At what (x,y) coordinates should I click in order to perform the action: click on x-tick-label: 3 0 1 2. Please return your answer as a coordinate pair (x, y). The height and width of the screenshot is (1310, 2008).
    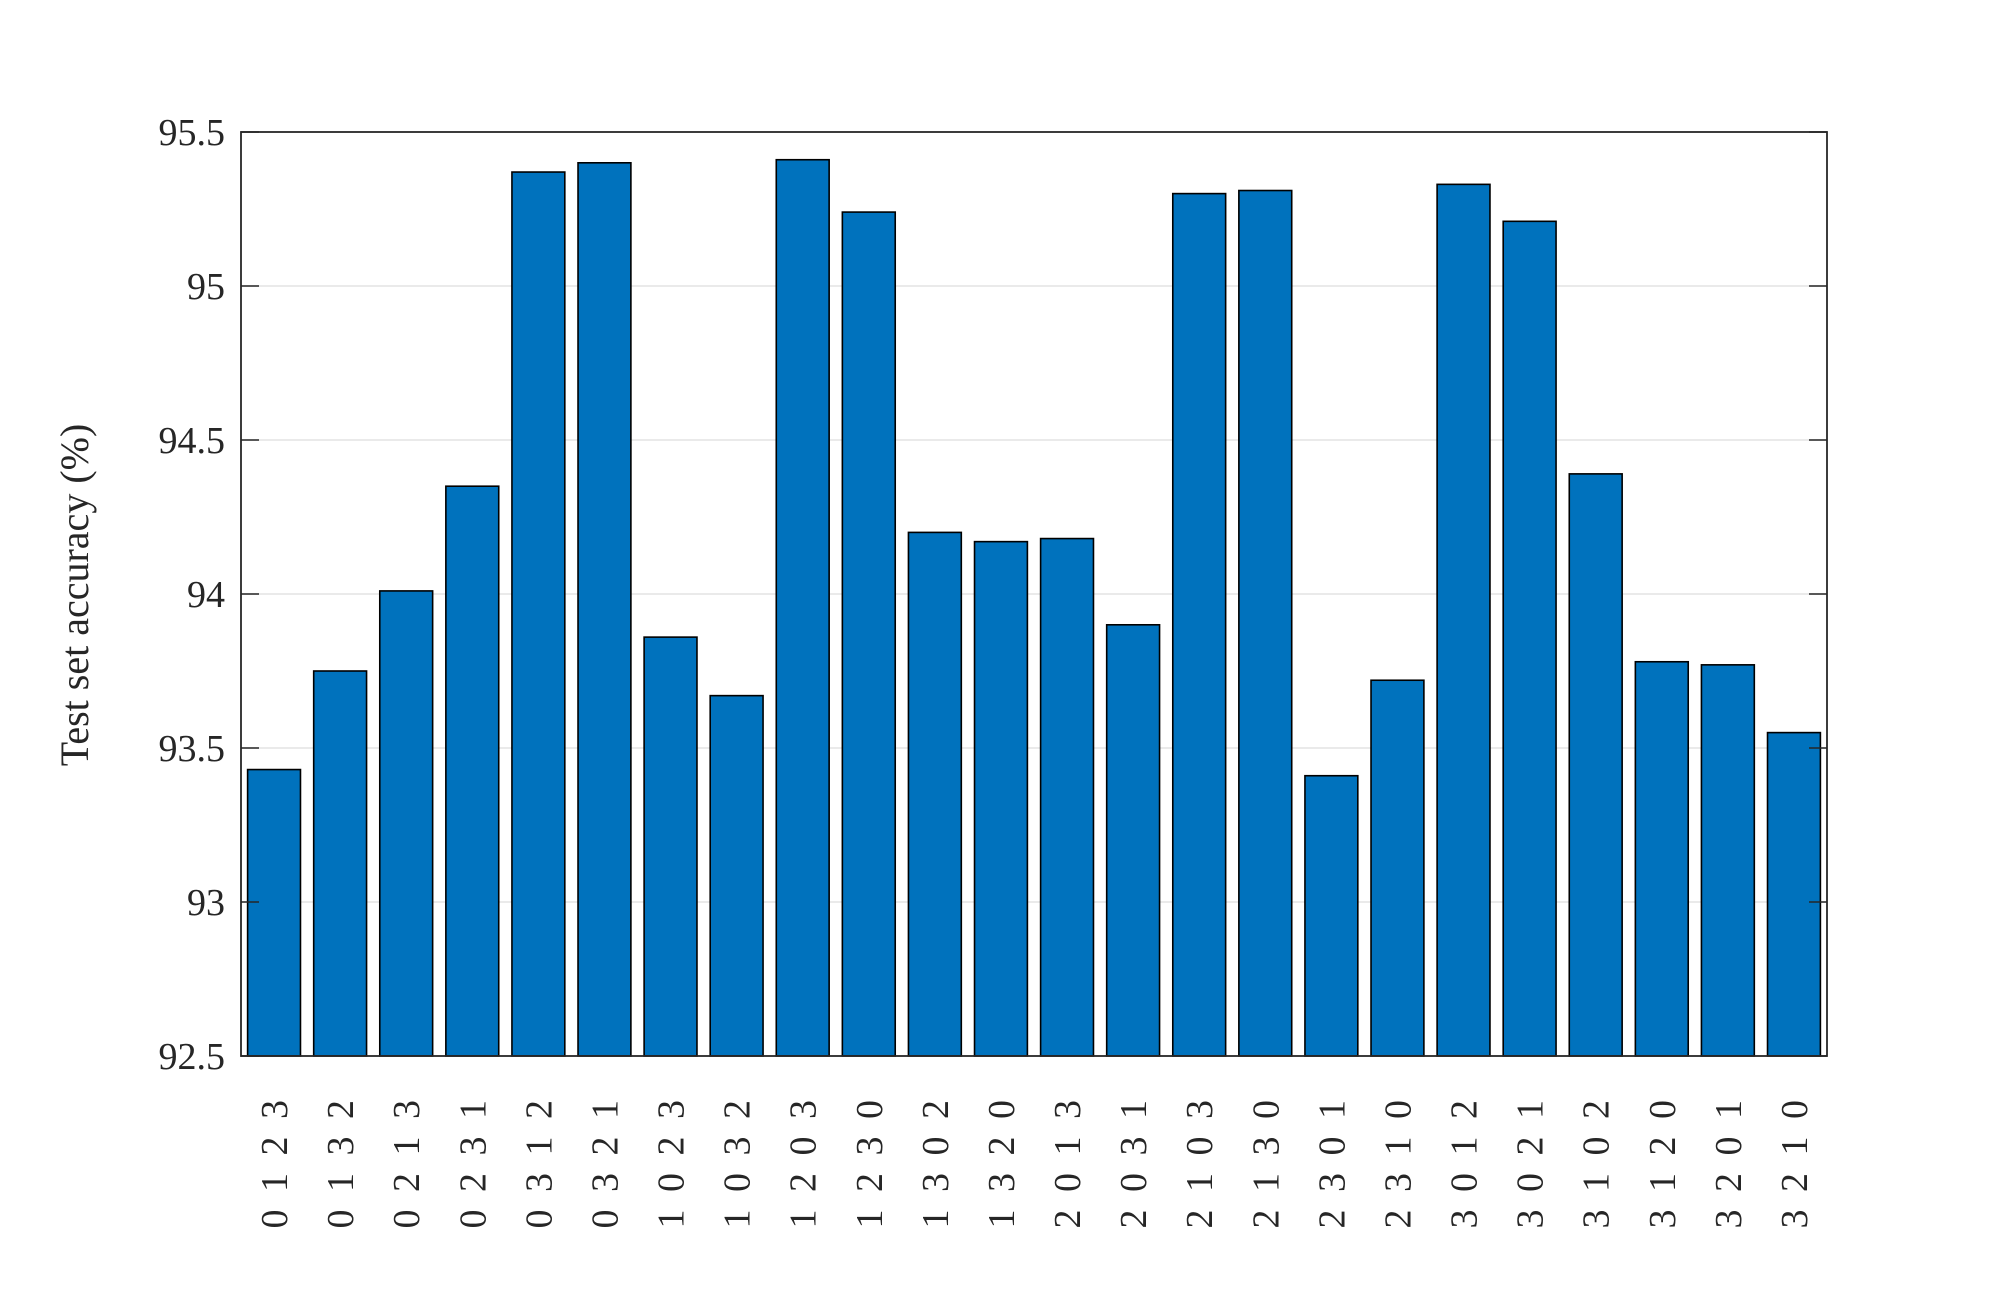
    Looking at the image, I should click on (1465, 1162).